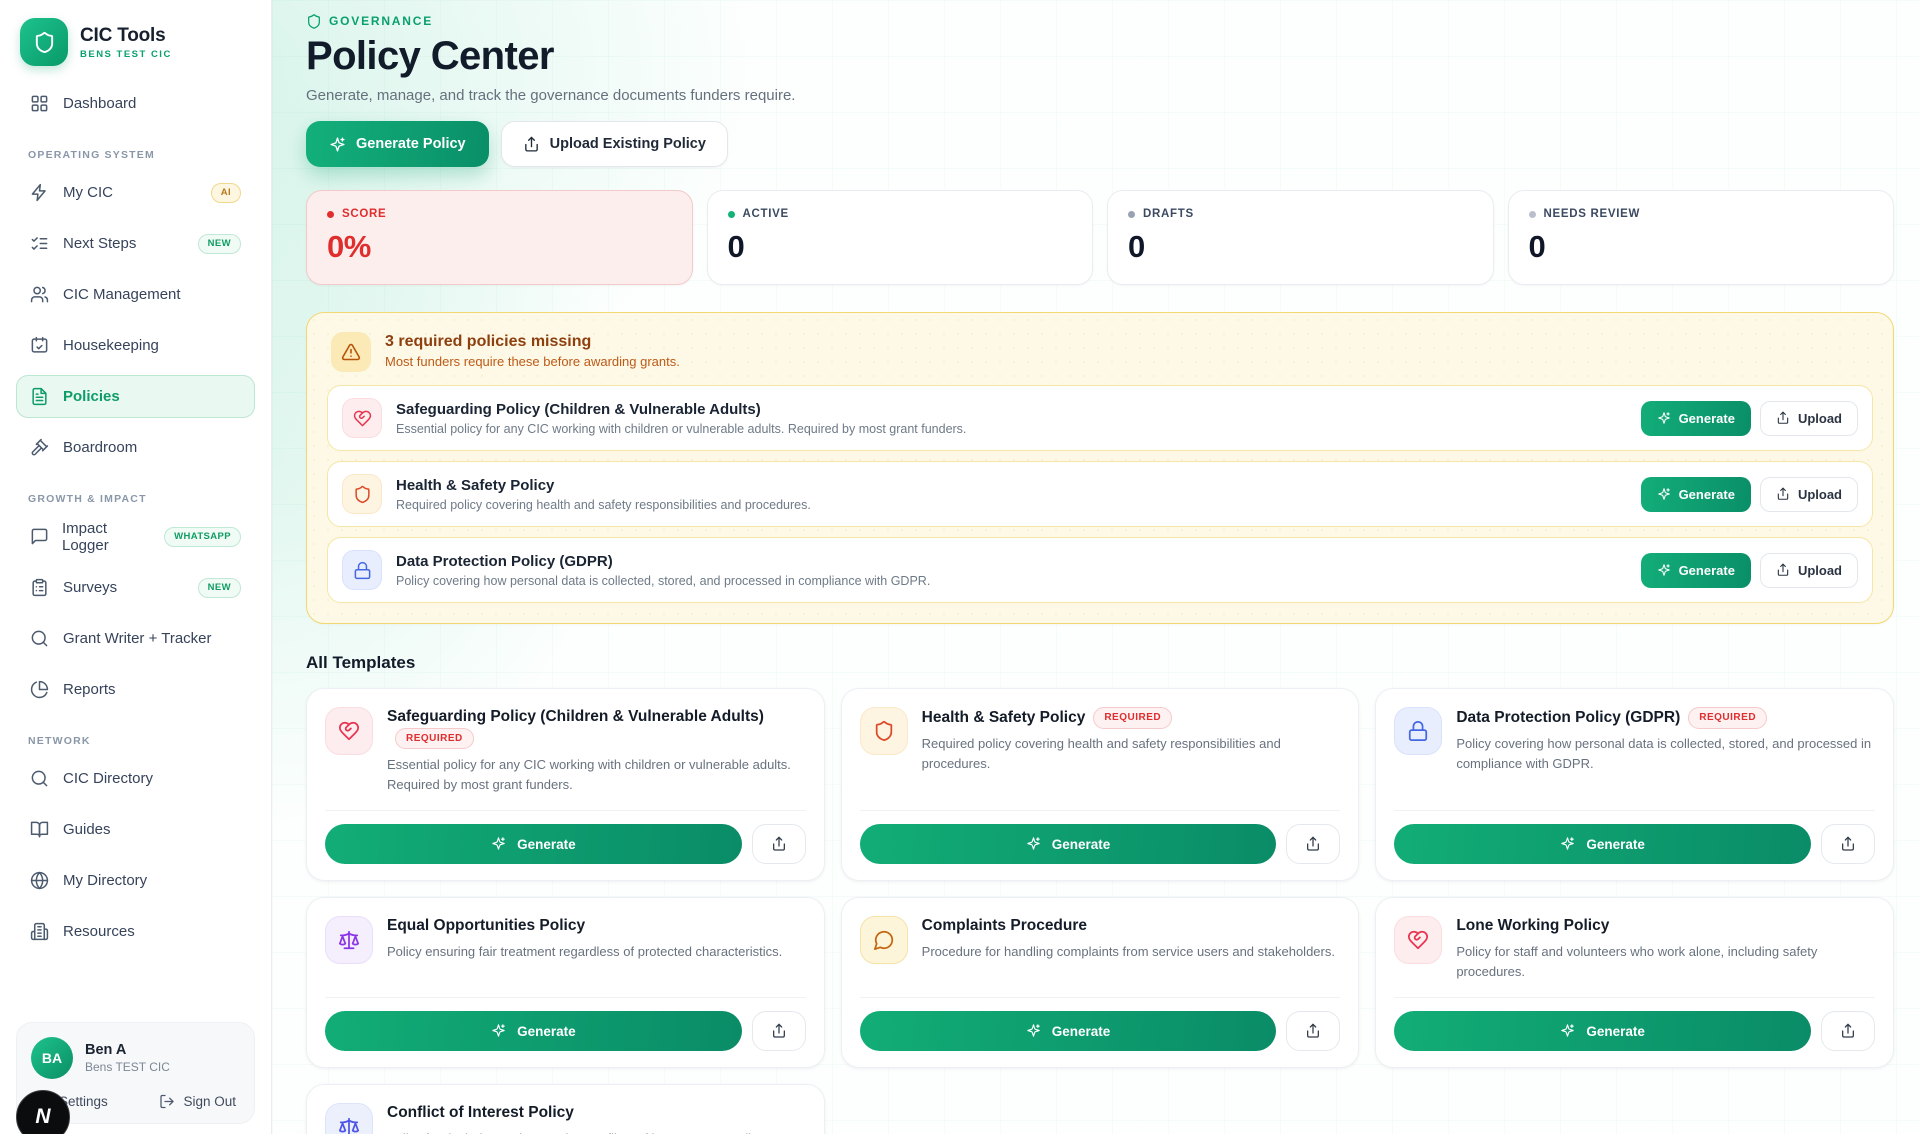 This screenshot has width=1920, height=1134. Describe the element at coordinates (135, 689) in the screenshot. I see `sidebar-item-reports: Reports` at that location.